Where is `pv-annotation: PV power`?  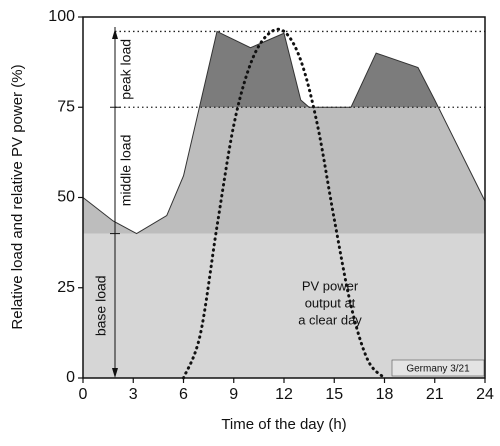 pv-annotation: PV power is located at coordinates (330, 285).